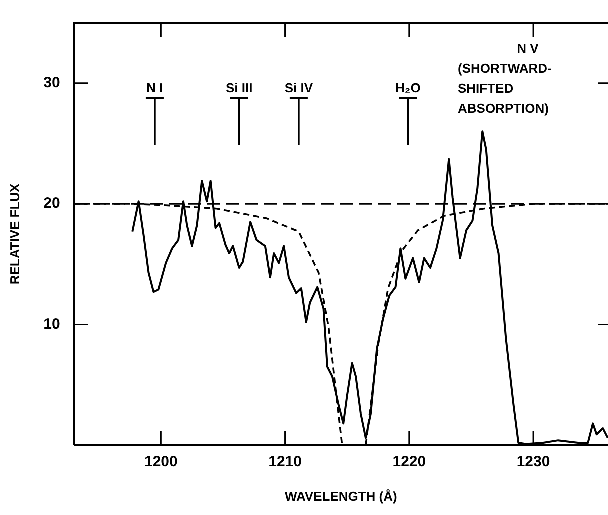 The image size is (608, 515). I want to click on y-tick-label: 20, so click(52, 203).